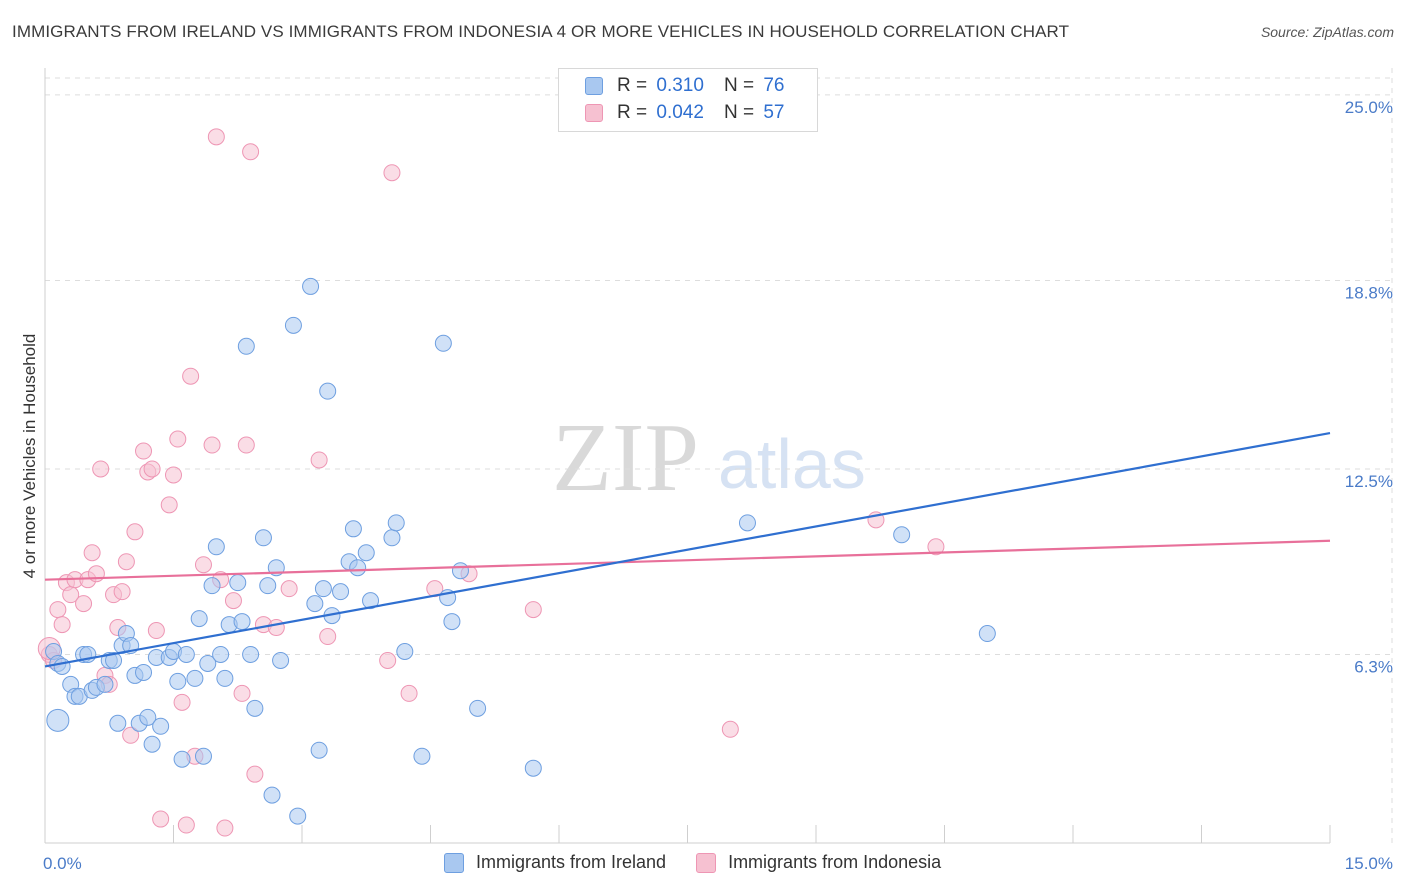 The height and width of the screenshot is (892, 1406). What do you see at coordinates (1369, 292) in the screenshot?
I see `y-tick-label: 18.8%` at bounding box center [1369, 292].